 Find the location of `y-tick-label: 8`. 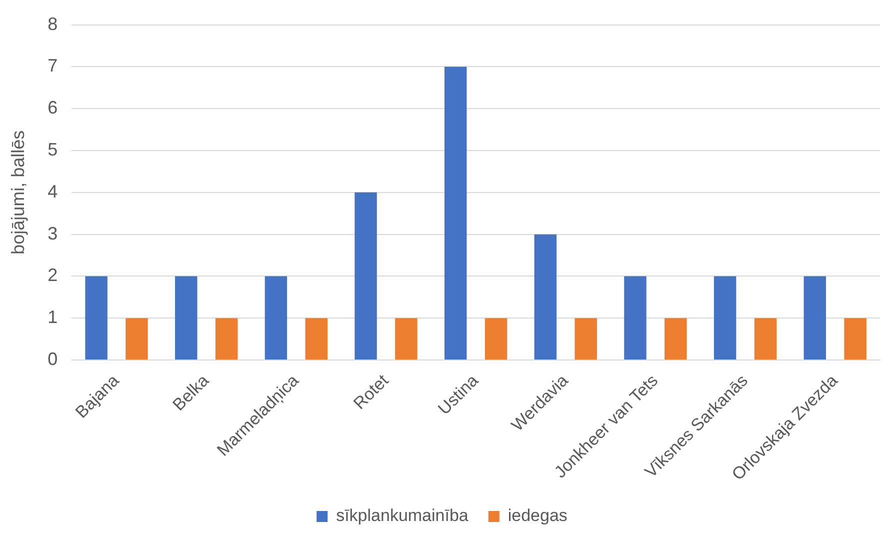

y-tick-label: 8 is located at coordinates (53, 24).